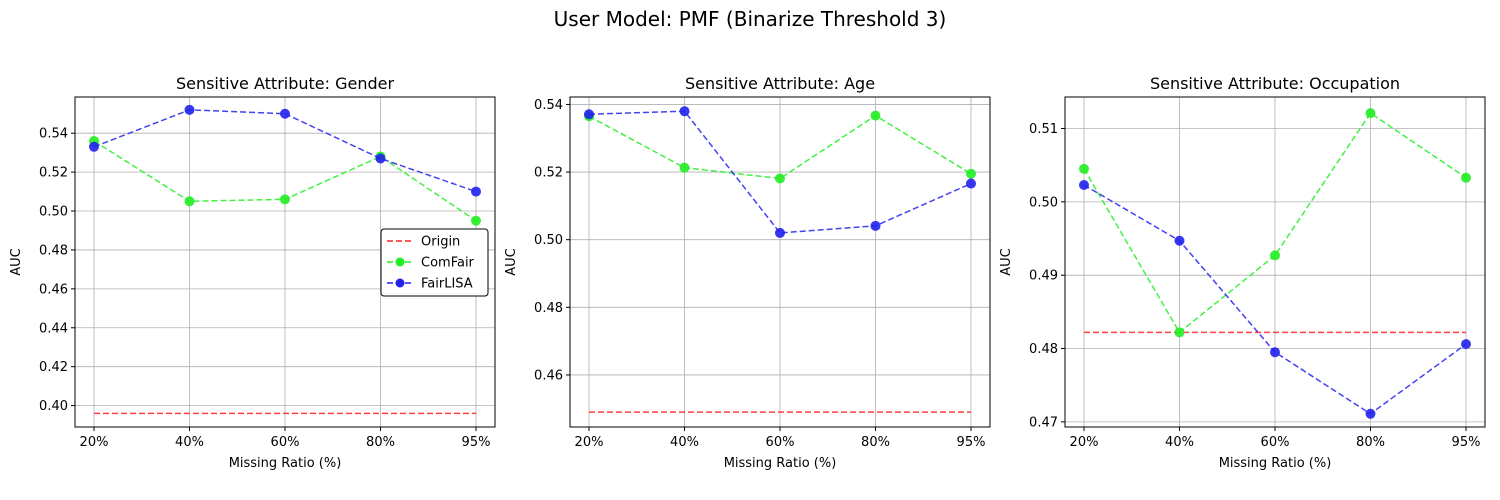  What do you see at coordinates (1275, 83) in the screenshot?
I see `subplot-title: Sensitive Attribute: Occupation` at bounding box center [1275, 83].